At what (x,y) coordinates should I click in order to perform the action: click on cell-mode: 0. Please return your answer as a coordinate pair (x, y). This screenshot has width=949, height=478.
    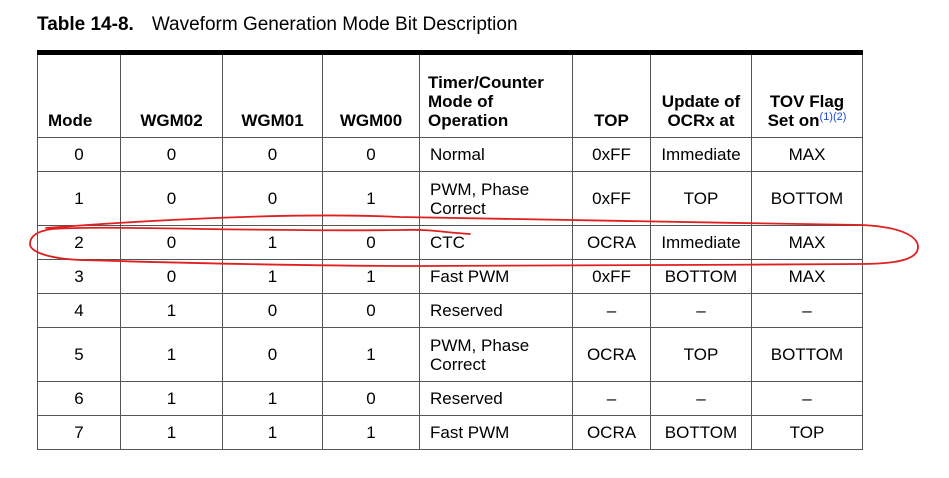
    Looking at the image, I should click on (79, 154).